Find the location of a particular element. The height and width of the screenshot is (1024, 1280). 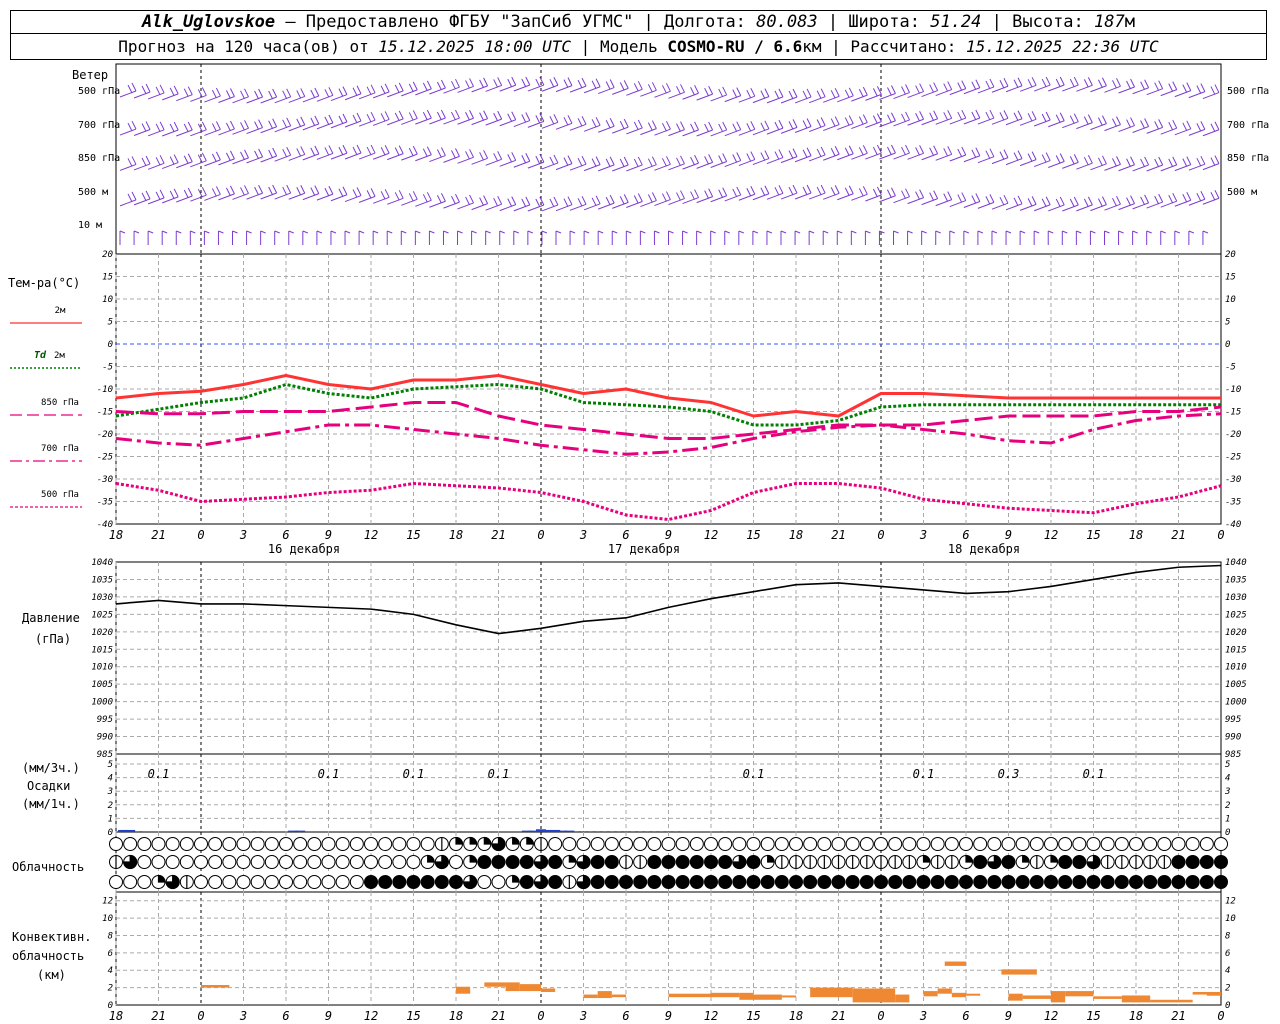

temp-tick-right: 15 is located at coordinates (1230, 278).